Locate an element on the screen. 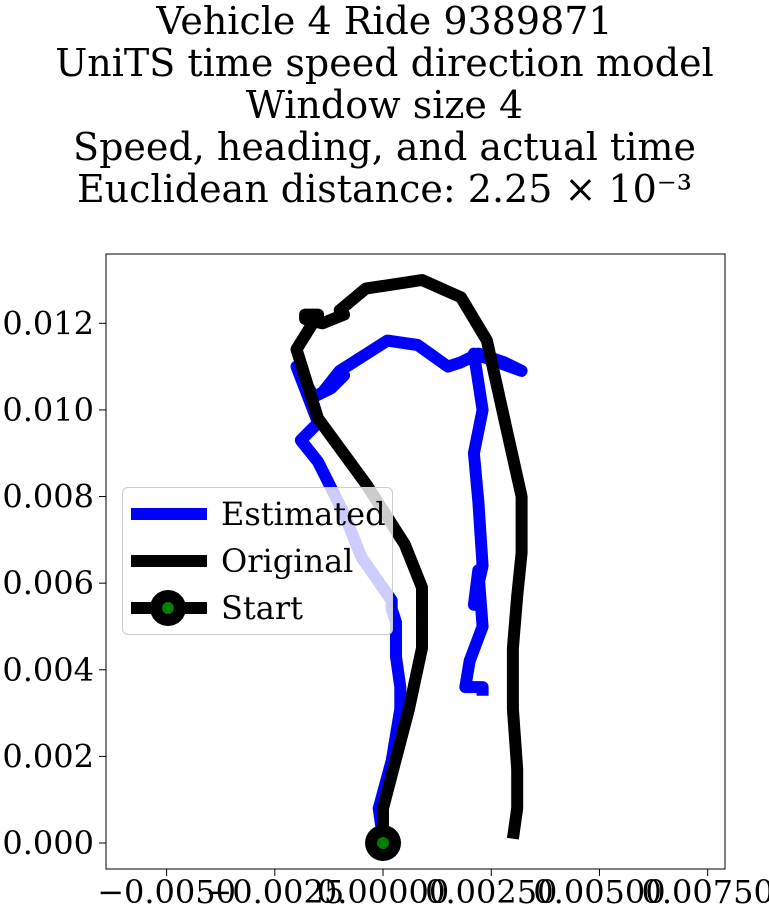 The width and height of the screenshot is (769, 916). y-tick-label: 0.002 is located at coordinates (48, 756).